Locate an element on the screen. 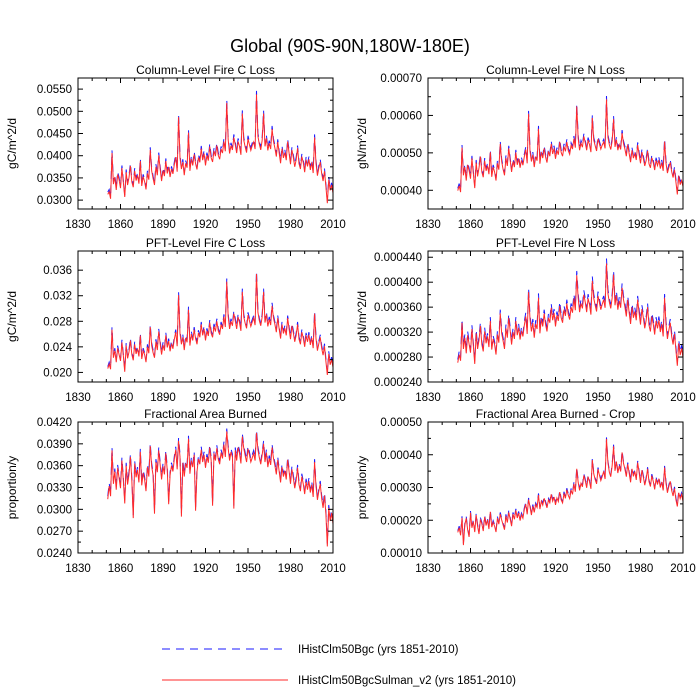 The image size is (700, 700). y-tick-label: 0.0390 is located at coordinates (54, 445).